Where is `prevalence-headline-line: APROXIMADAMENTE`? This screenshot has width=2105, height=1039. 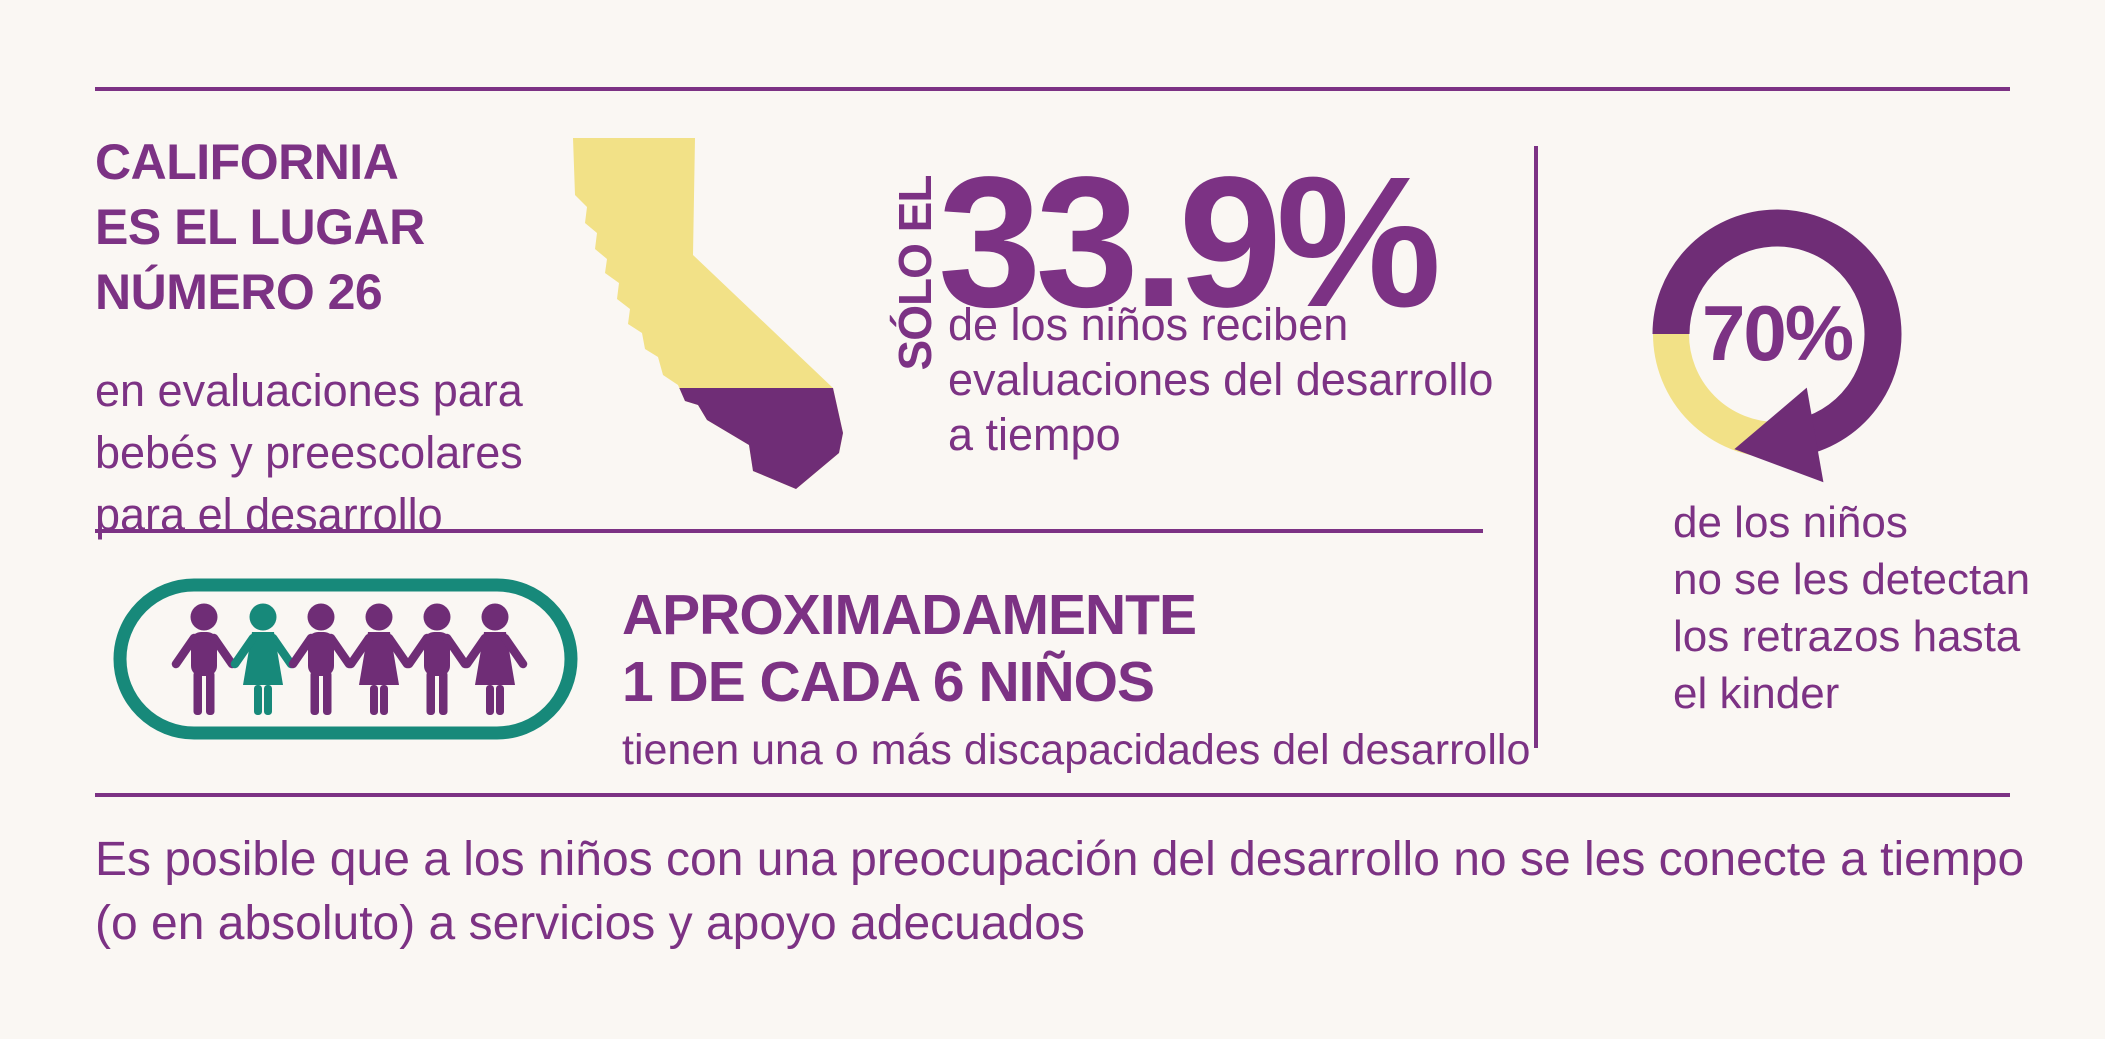 prevalence-headline-line: APROXIMADAMENTE is located at coordinates (909, 615).